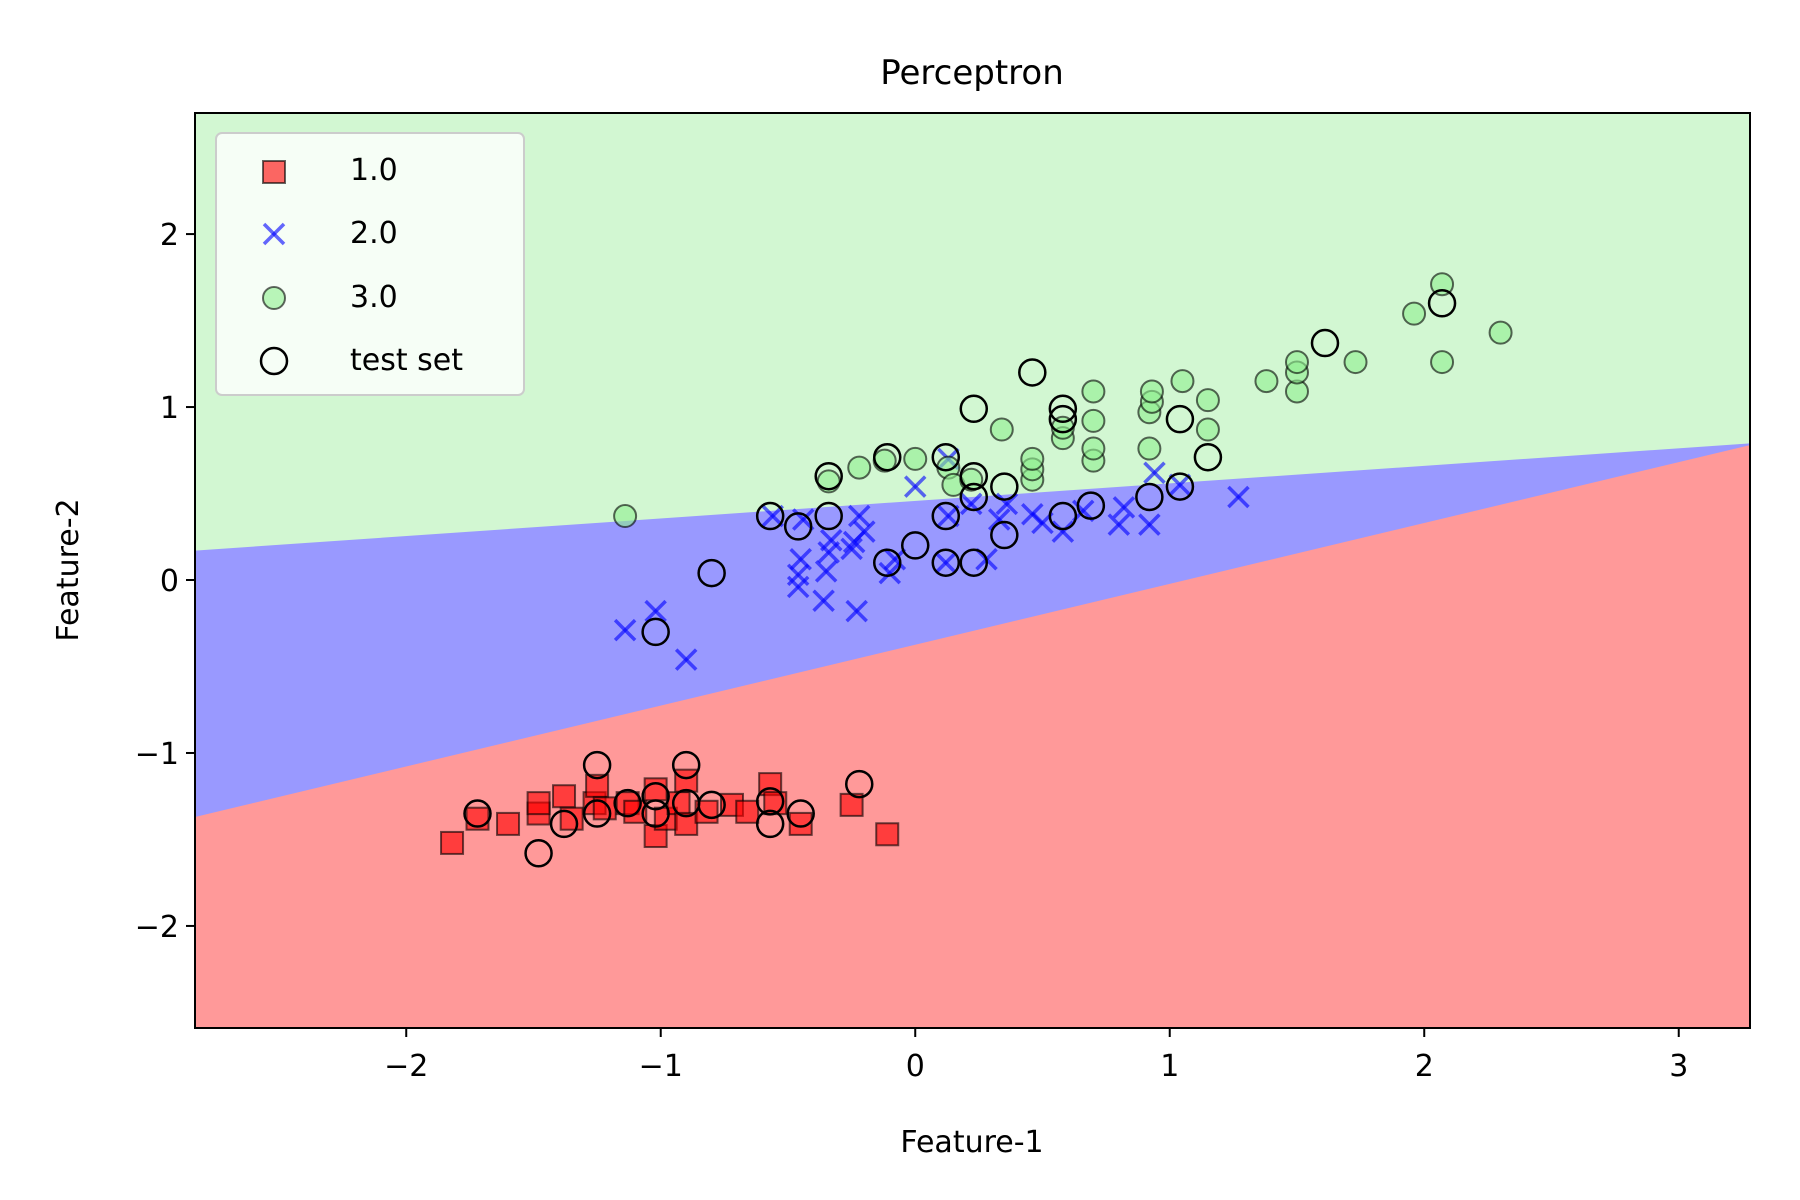 The image size is (1800, 1200). What do you see at coordinates (157, 927) in the screenshot?
I see `y-tick-label: −2` at bounding box center [157, 927].